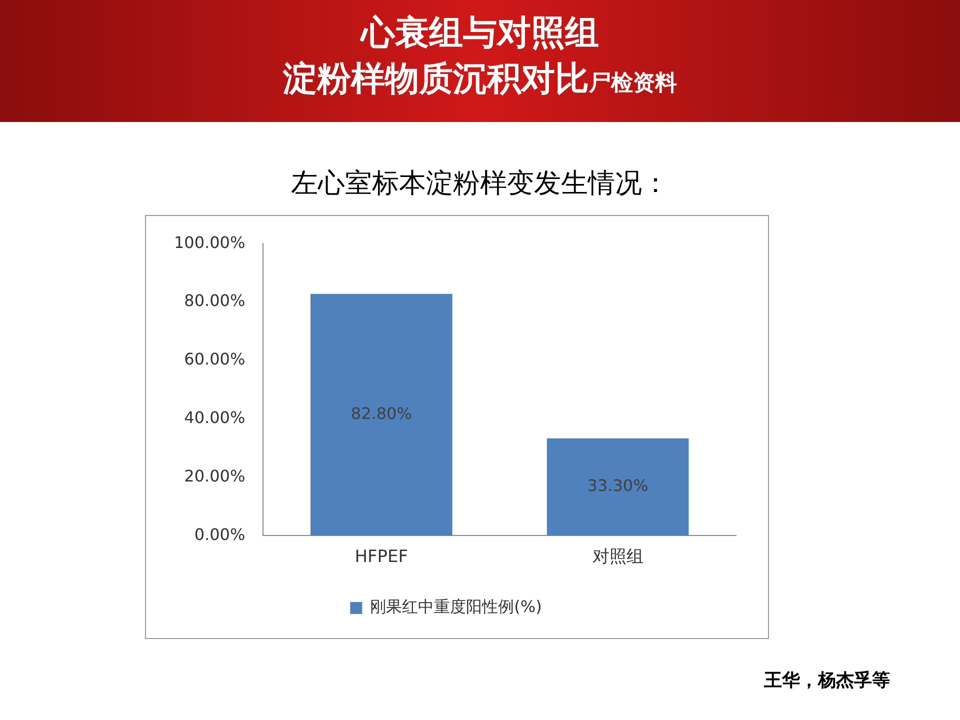  Describe the element at coordinates (827, 680) in the screenshot. I see `text: 王华，杨杰孚等` at that location.